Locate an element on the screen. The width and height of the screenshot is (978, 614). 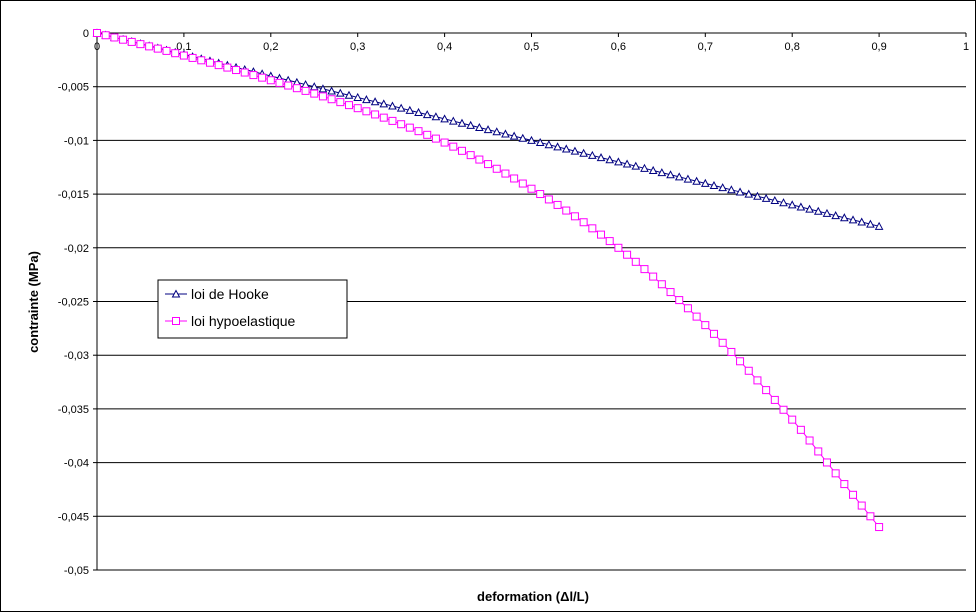
y-tick-label: -0,01 is located at coordinates (76, 141).